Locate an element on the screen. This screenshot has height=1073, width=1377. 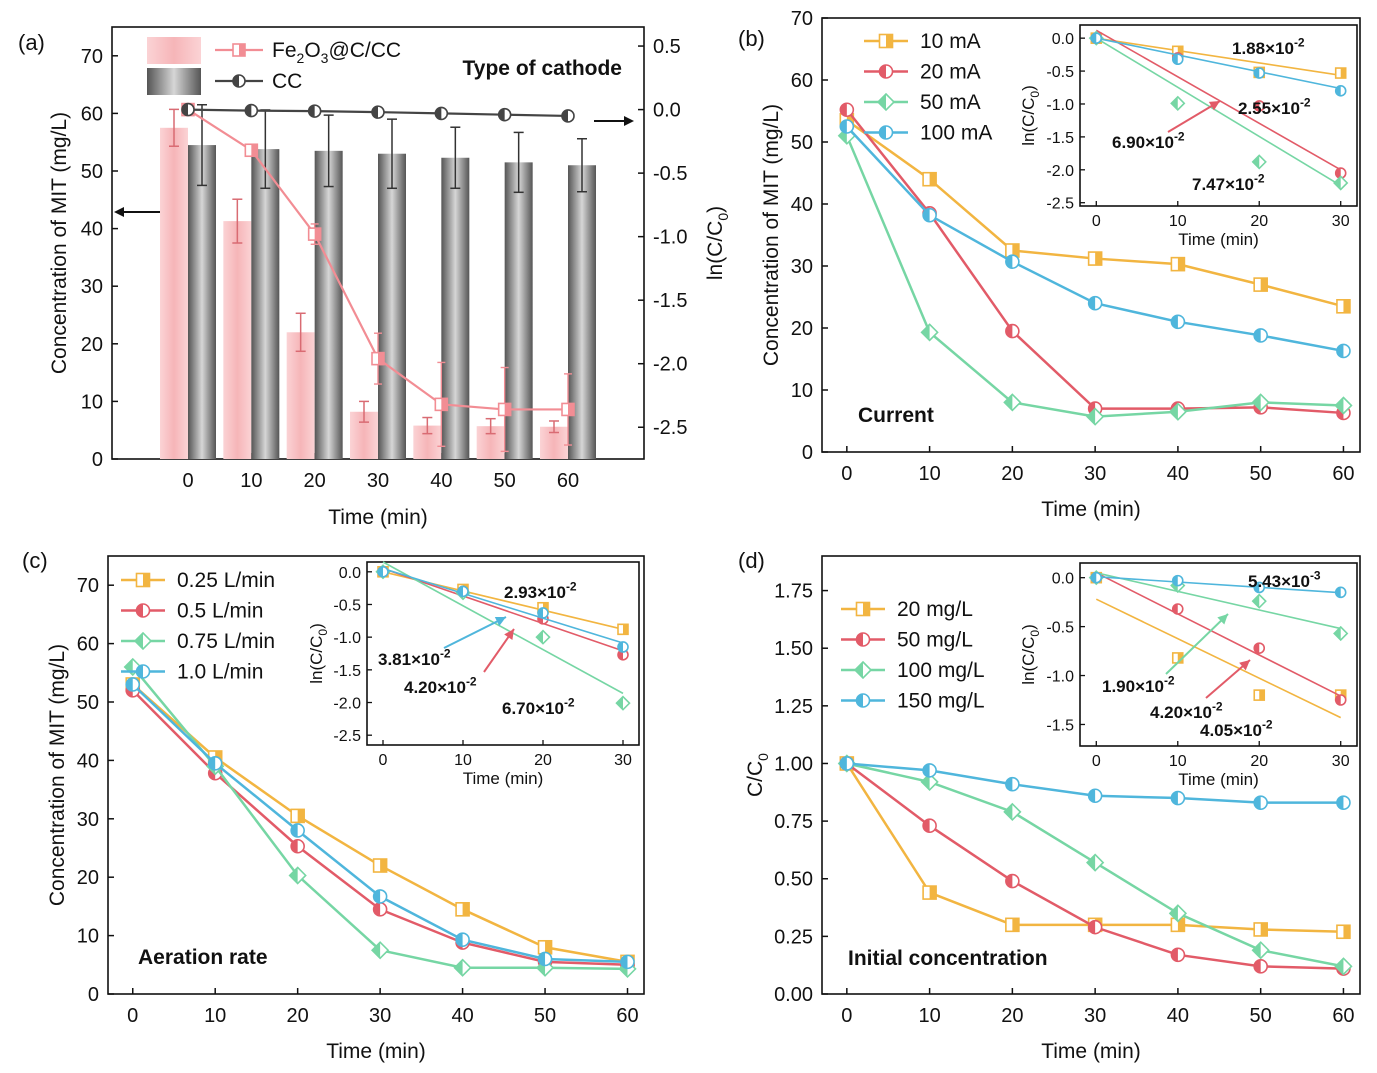
rate-constant-label: 1.88×10⁻² is located at coordinates (1268, 46).